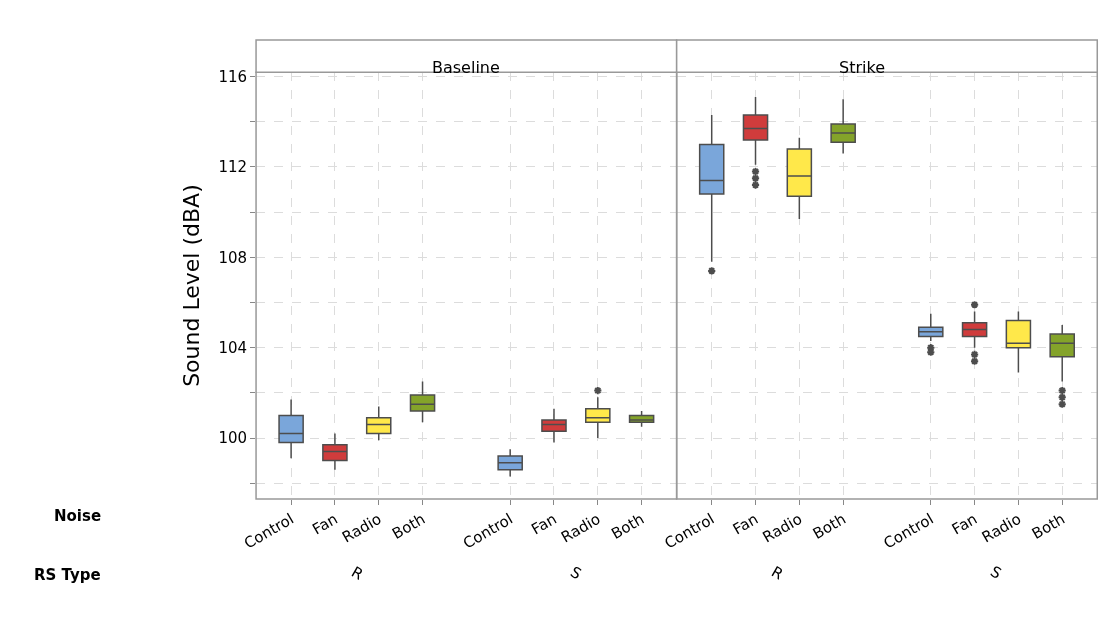 The image size is (1107, 624). I want to click on text: RS Type, so click(67, 575).